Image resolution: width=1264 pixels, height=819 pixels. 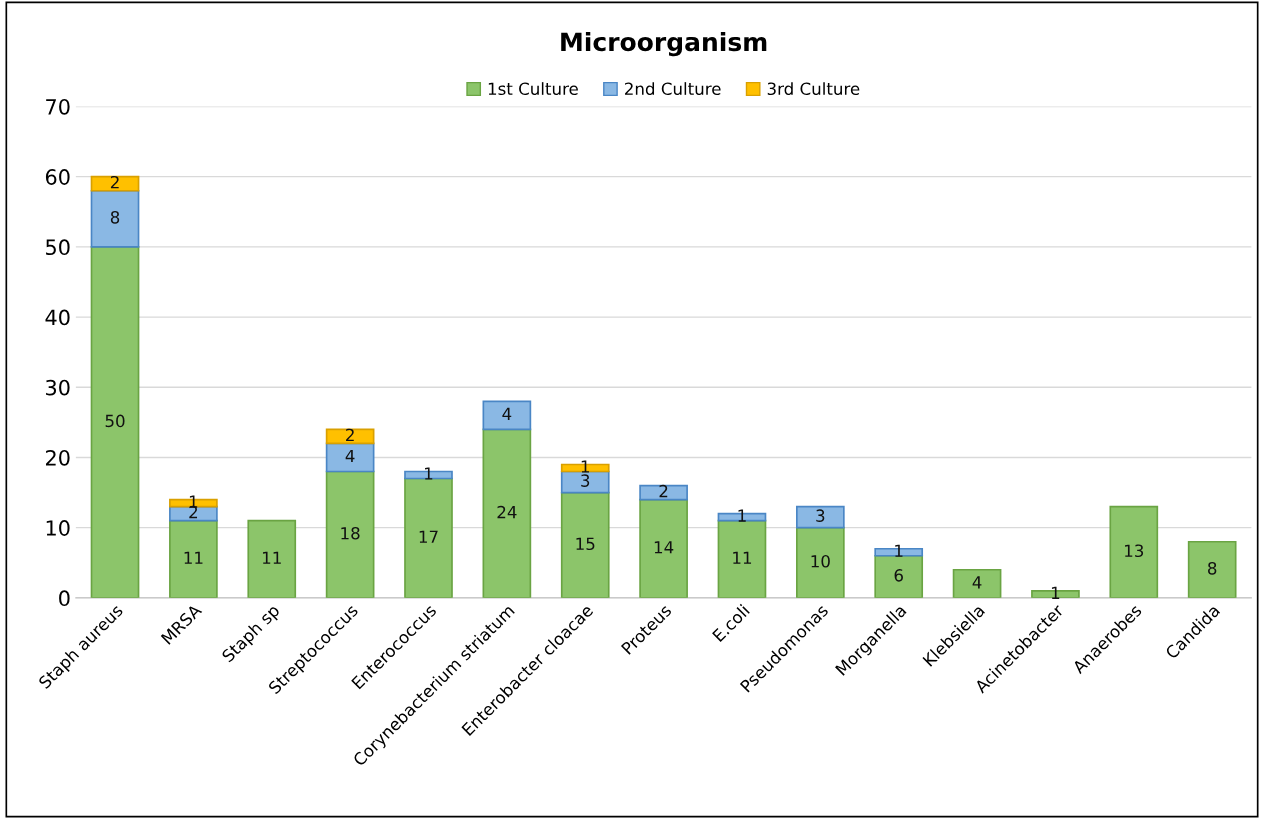 I want to click on y-tick-label: 10, so click(x=58, y=528).